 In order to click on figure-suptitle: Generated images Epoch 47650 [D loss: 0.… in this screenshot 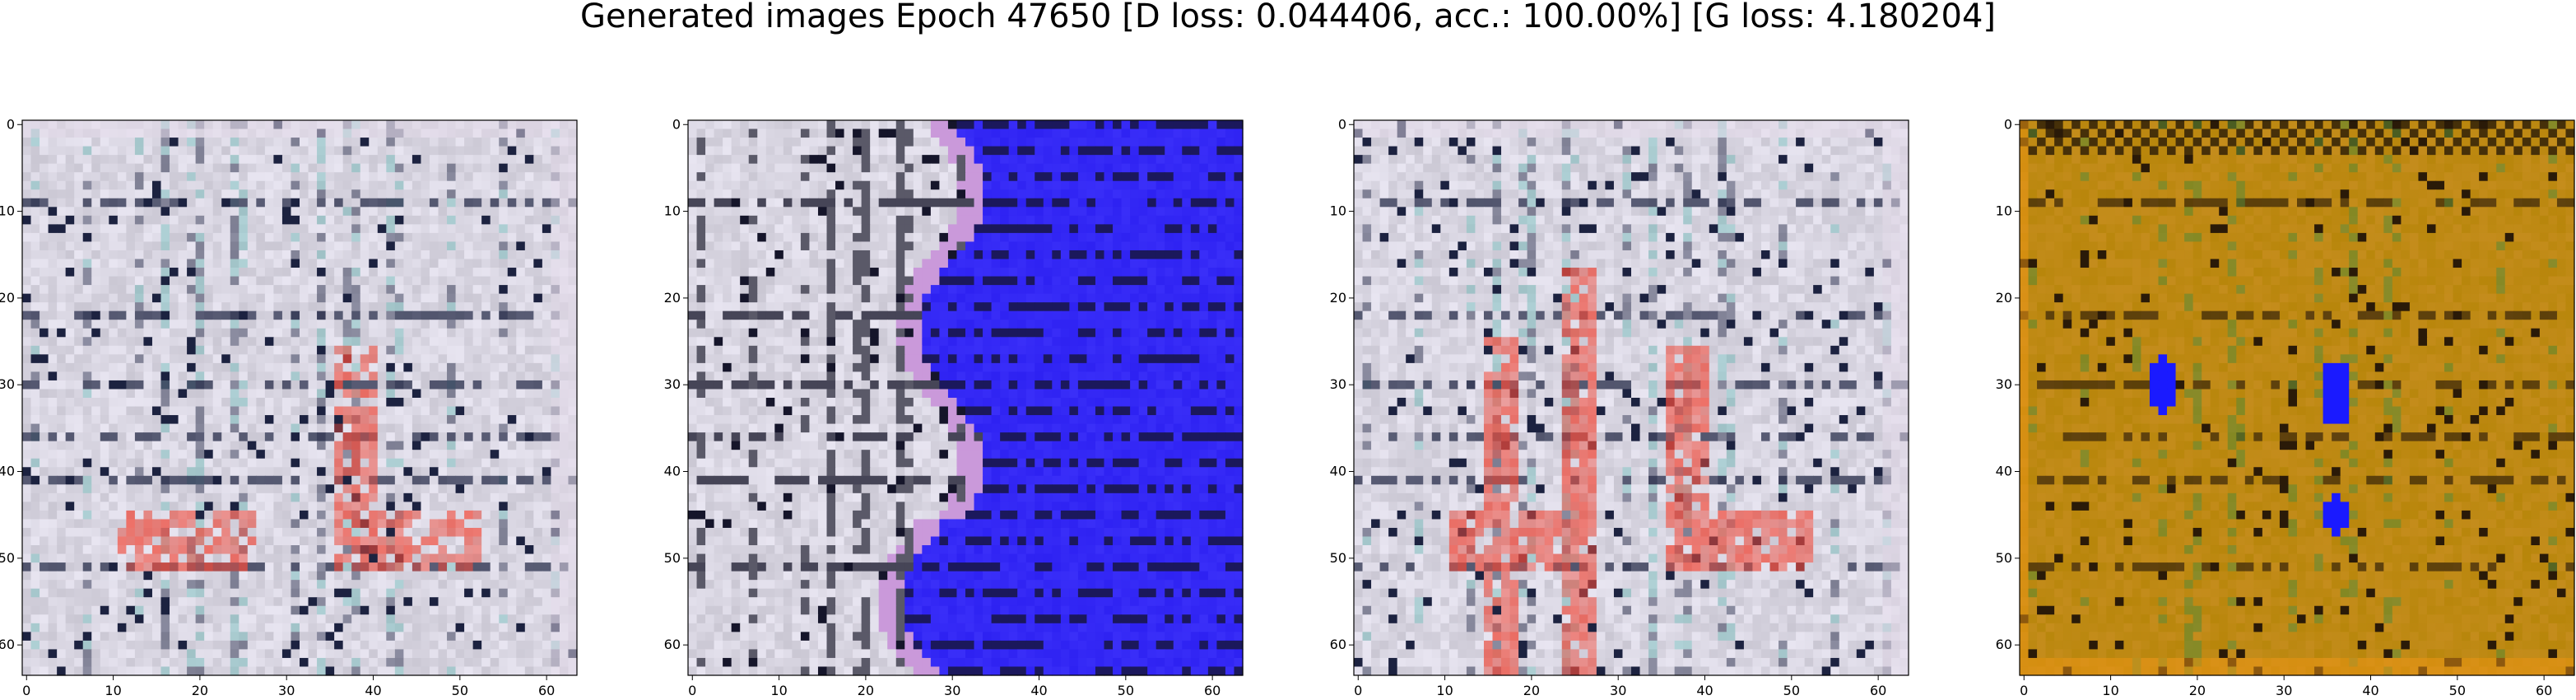, I will do `click(1288, 20)`.